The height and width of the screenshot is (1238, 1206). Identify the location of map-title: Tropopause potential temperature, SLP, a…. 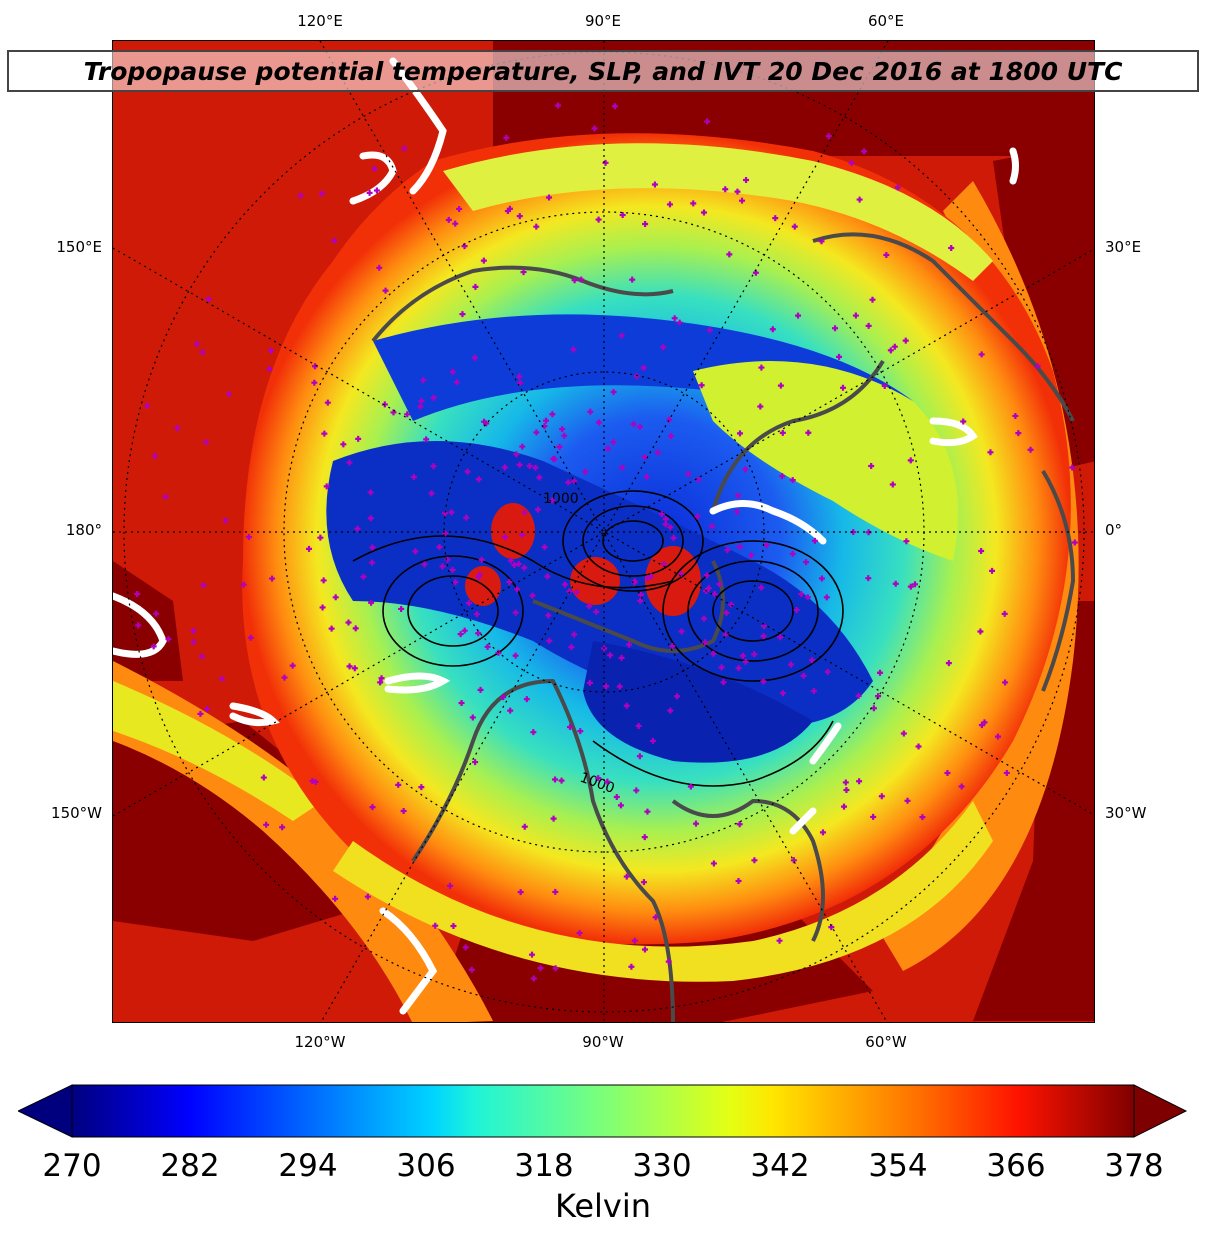
(603, 71).